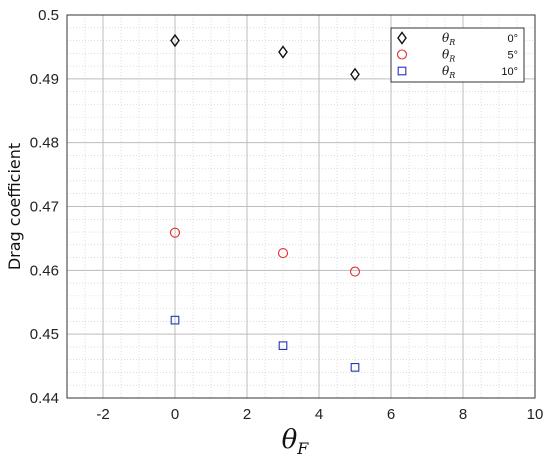 The width and height of the screenshot is (550, 462). What do you see at coordinates (44, 79) in the screenshot?
I see `y-tick-label: 0.49` at bounding box center [44, 79].